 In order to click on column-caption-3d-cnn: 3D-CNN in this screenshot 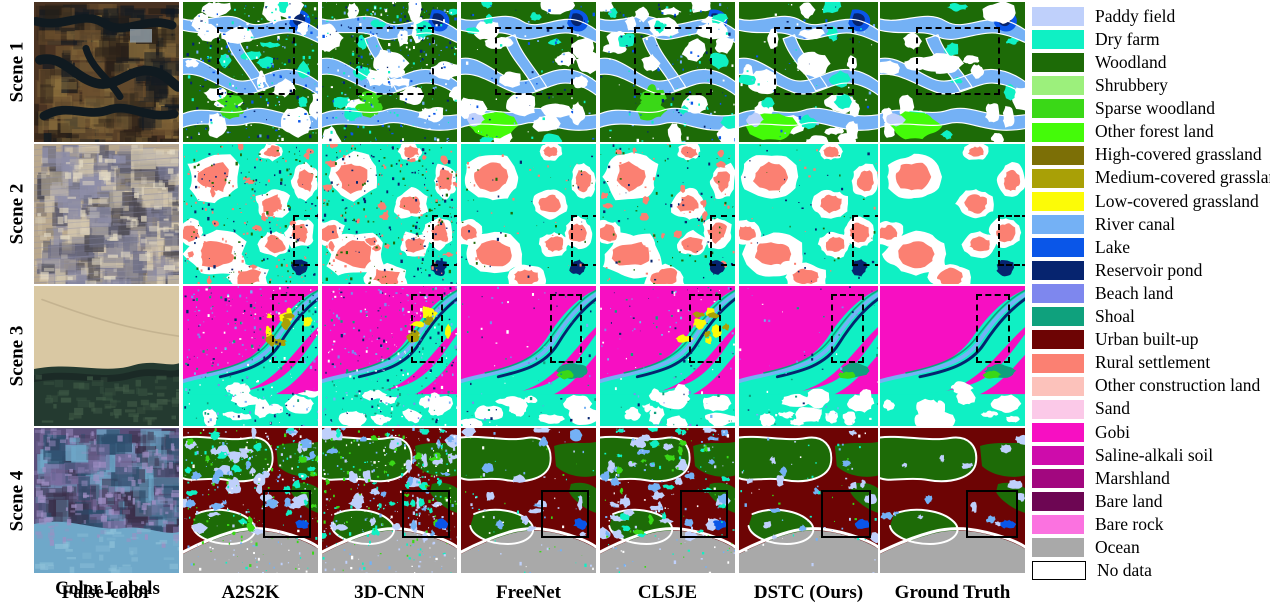, I will do `click(389, 593)`.